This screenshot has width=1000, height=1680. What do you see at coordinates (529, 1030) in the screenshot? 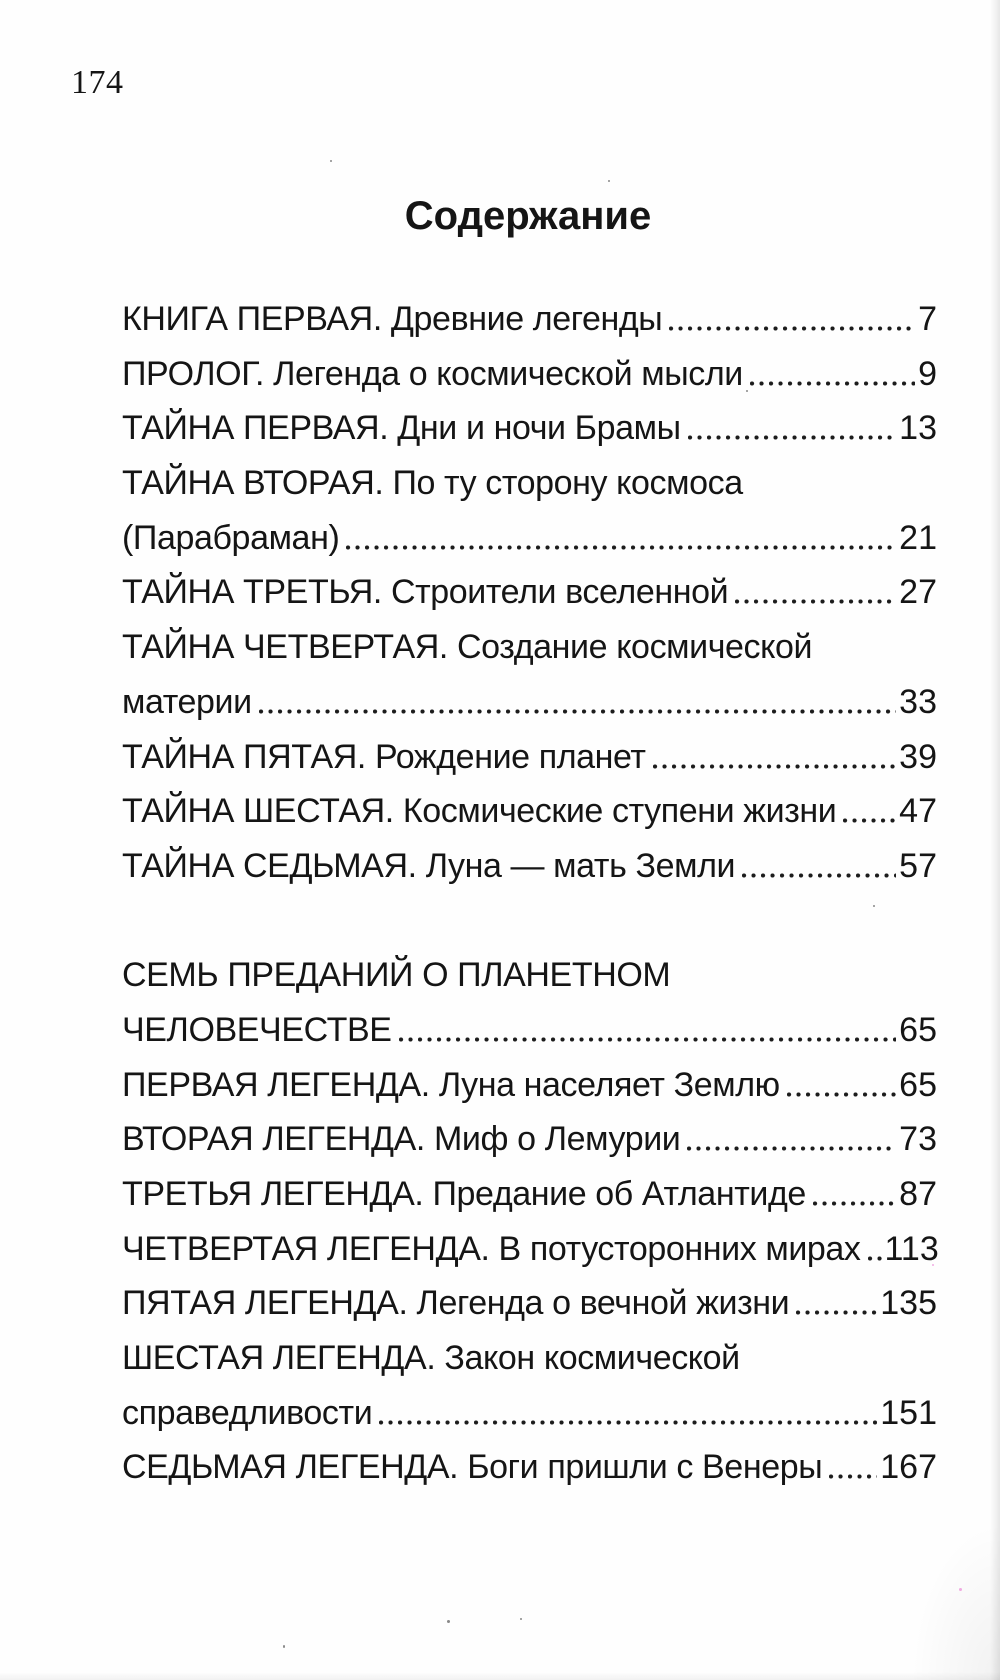
I see `toc-entry: ЧЕЛОВЕЧЕСТВЕ 65` at bounding box center [529, 1030].